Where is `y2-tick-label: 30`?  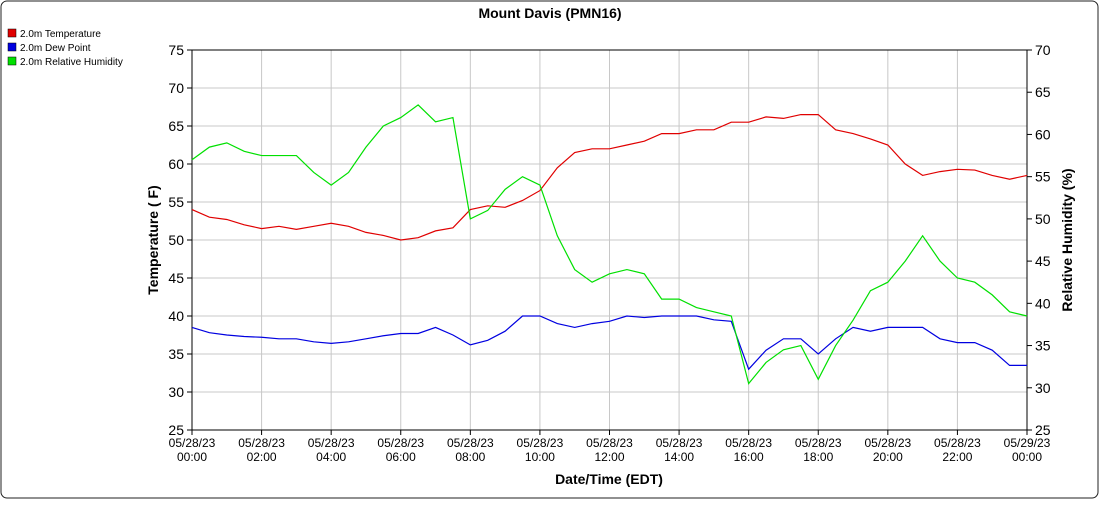 y2-tick-label: 30 is located at coordinates (1043, 388).